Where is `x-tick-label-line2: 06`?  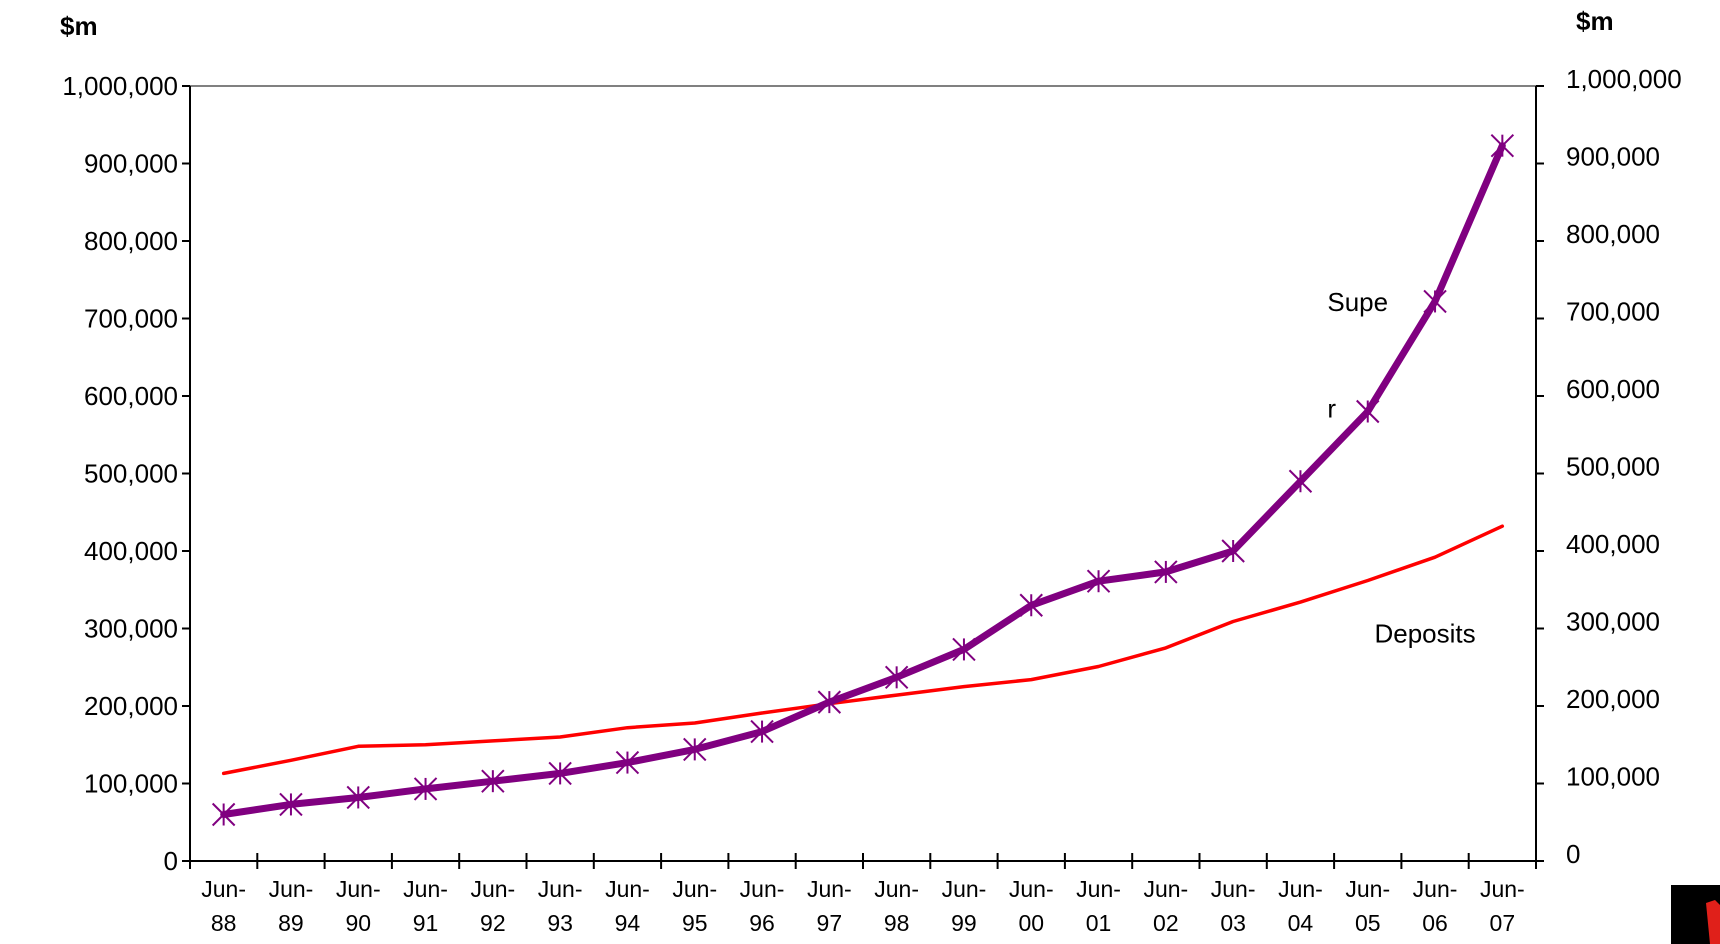 x-tick-label-line2: 06 is located at coordinates (1435, 923).